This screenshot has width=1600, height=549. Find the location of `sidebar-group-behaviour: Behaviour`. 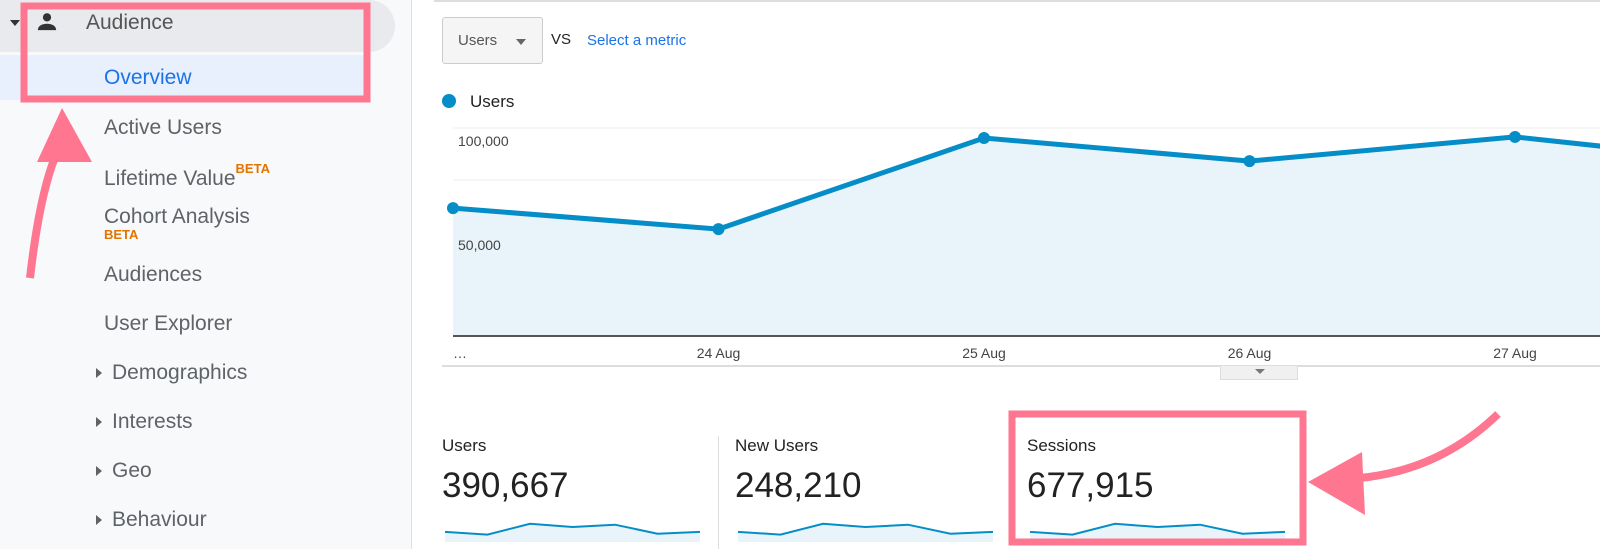

sidebar-group-behaviour: Behaviour is located at coordinates (151, 520).